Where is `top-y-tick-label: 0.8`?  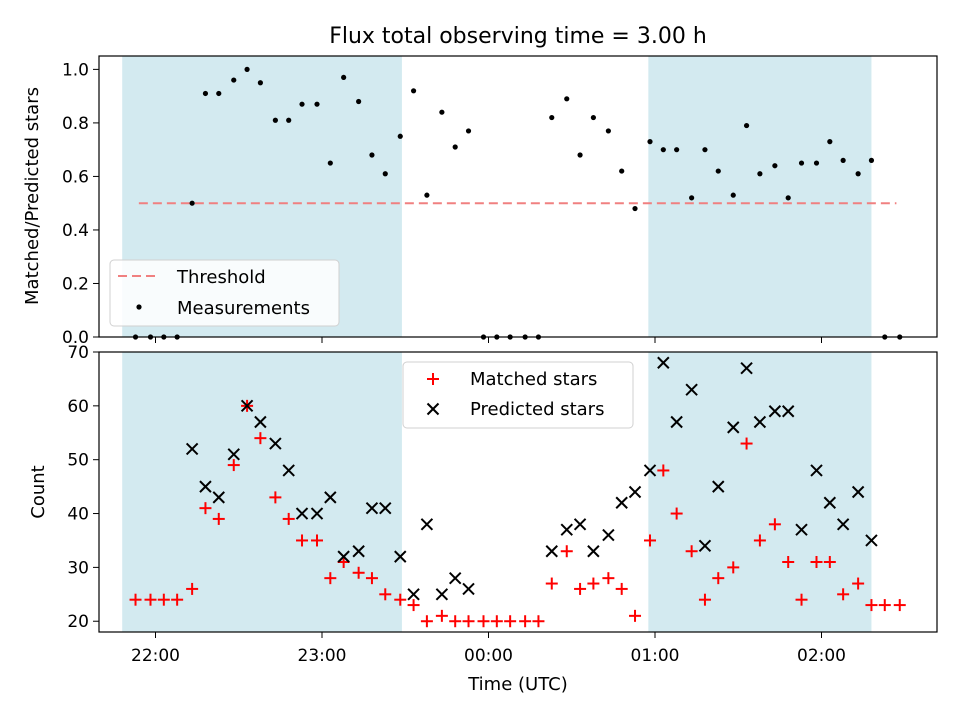
top-y-tick-label: 0.8 is located at coordinates (75, 124).